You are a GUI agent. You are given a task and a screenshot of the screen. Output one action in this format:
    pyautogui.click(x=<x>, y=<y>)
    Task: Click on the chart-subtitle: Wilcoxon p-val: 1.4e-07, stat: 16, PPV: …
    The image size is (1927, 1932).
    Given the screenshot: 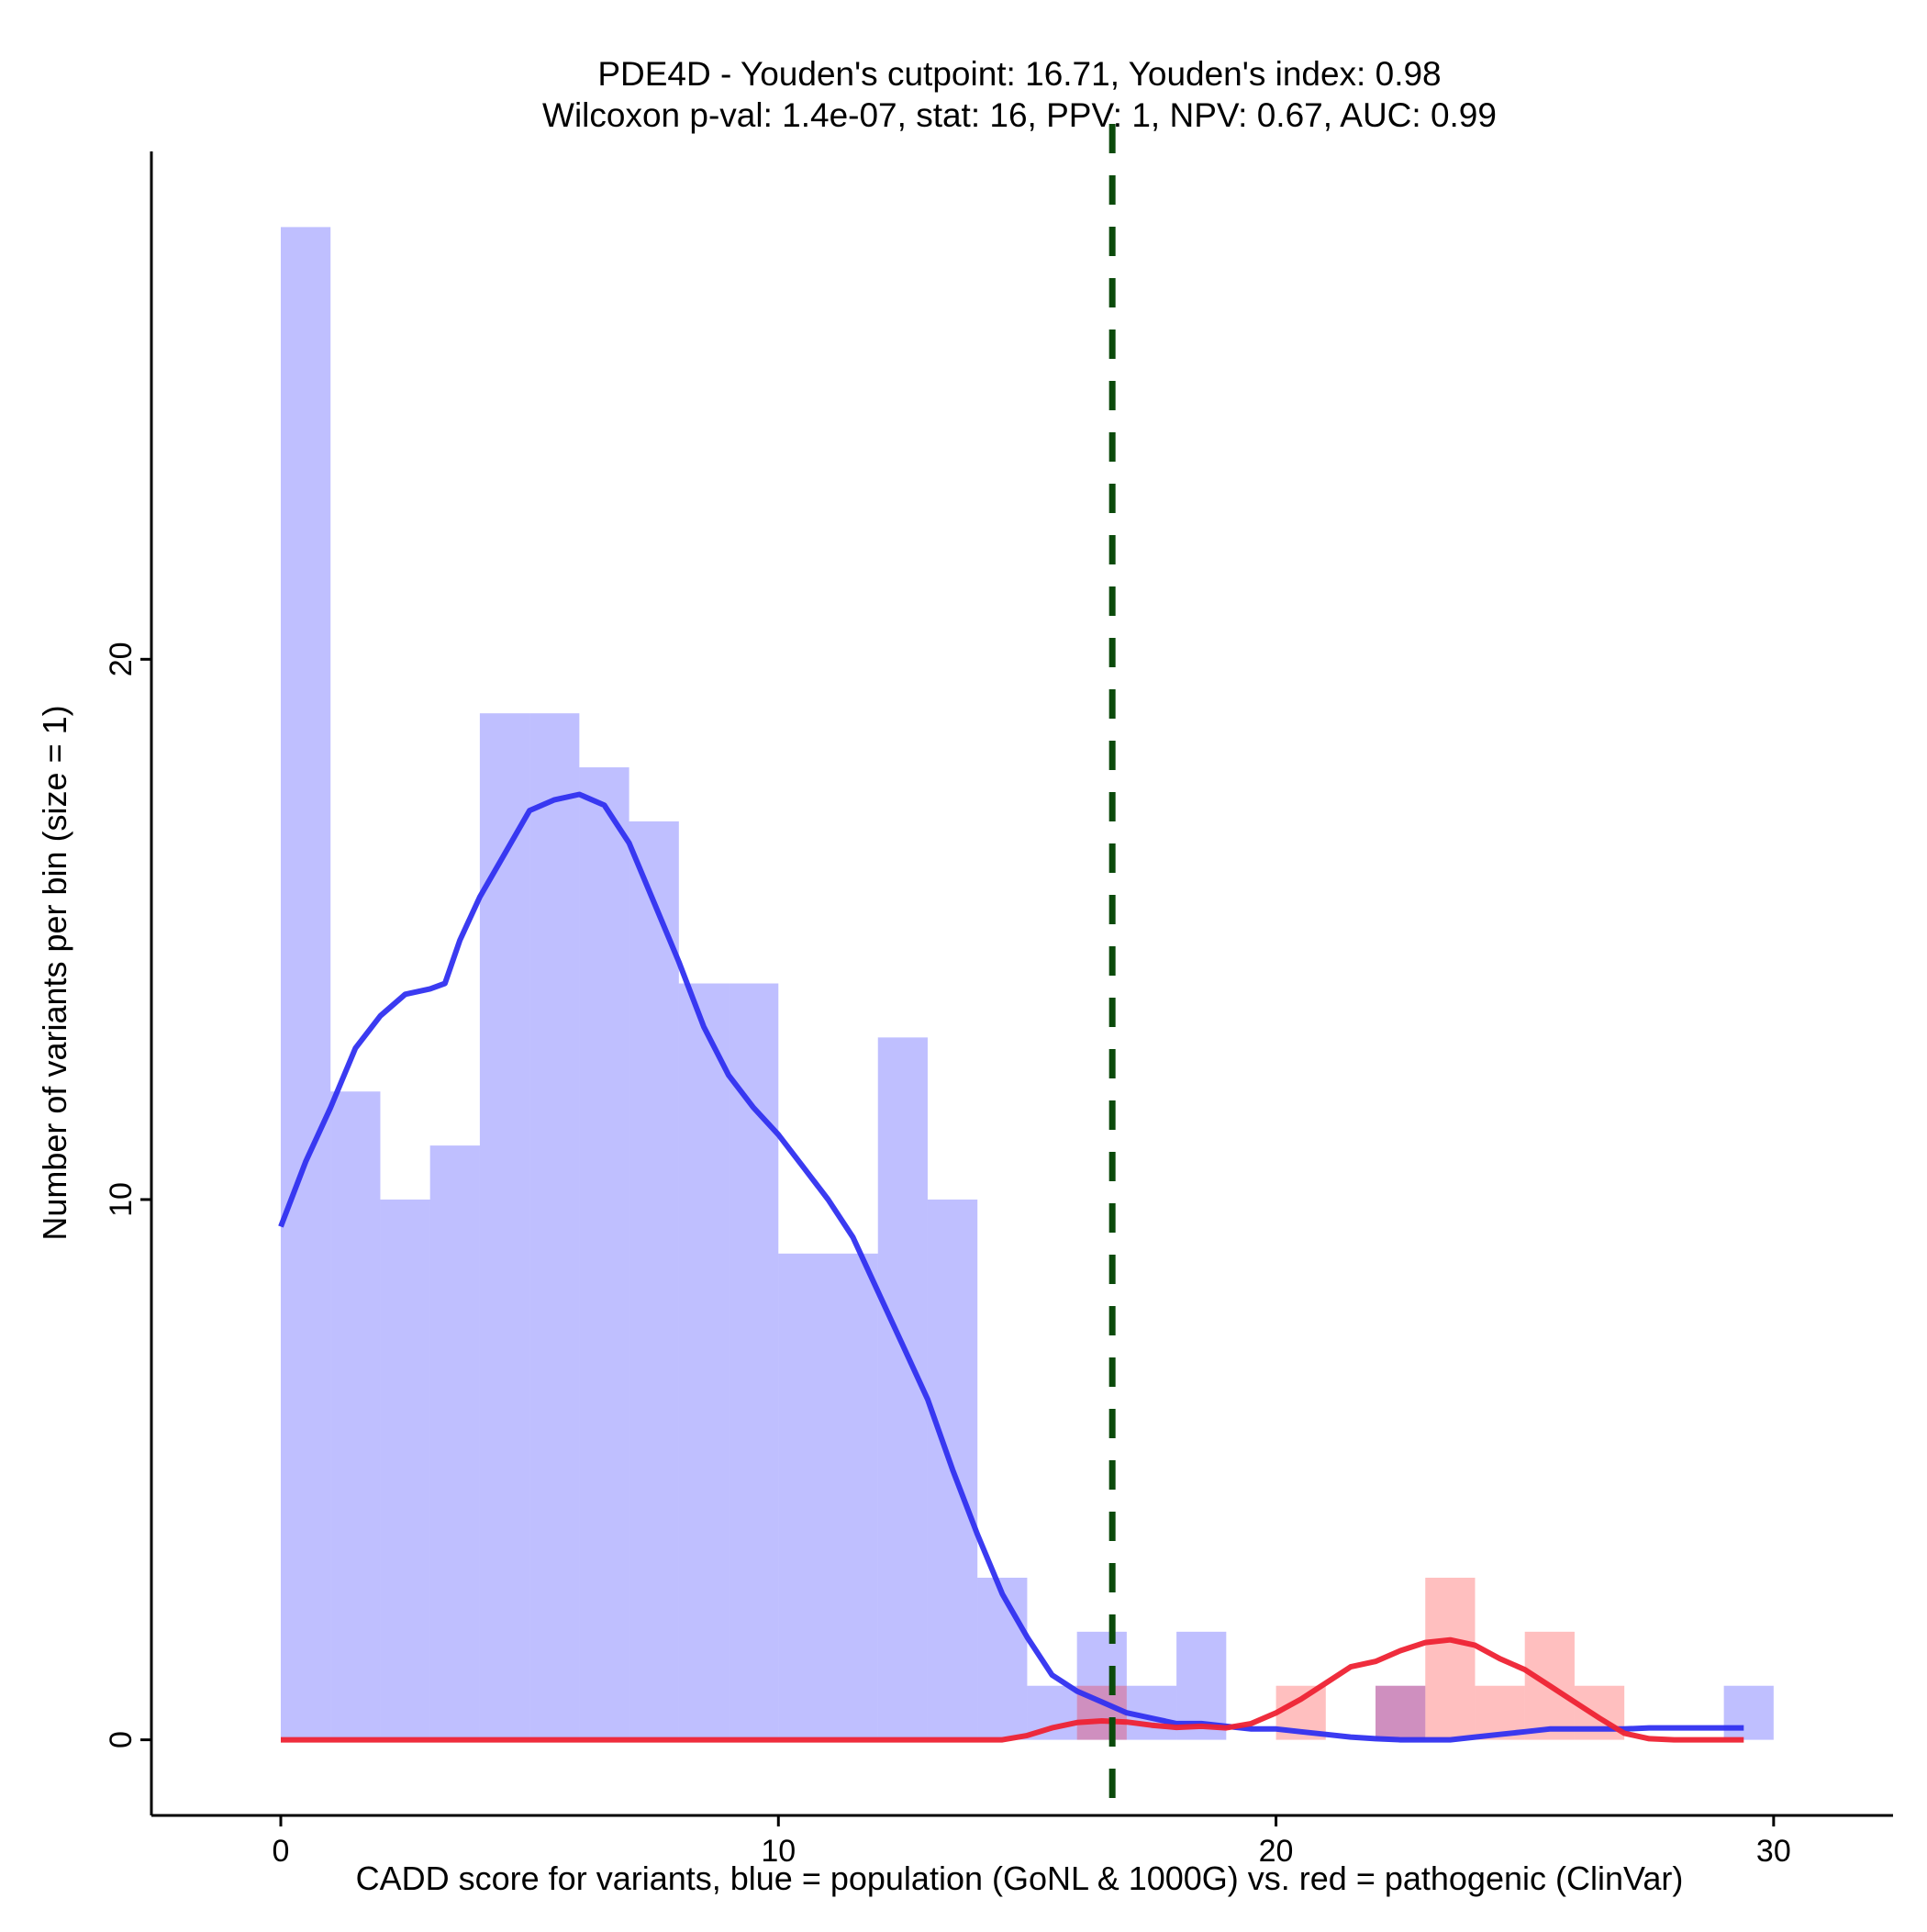 What is the action you would take?
    pyautogui.click(x=1019, y=115)
    